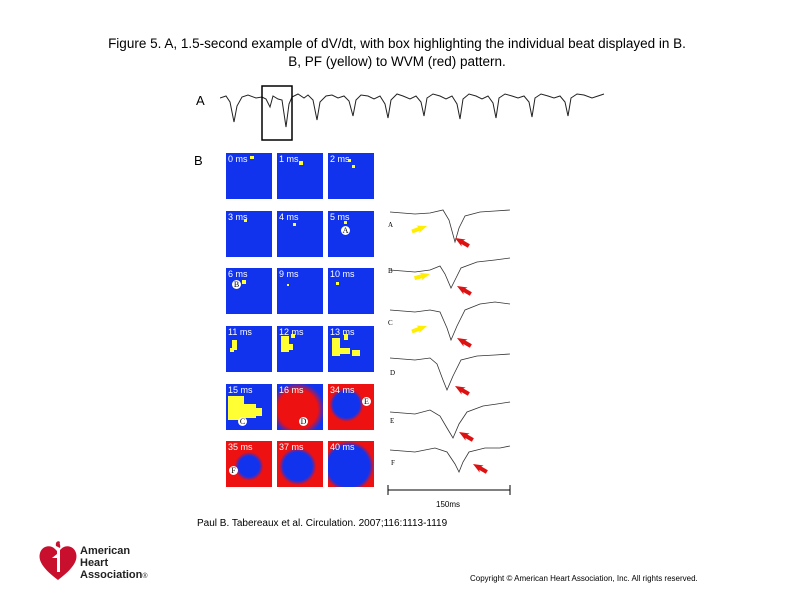 This screenshot has height=595, width=794. I want to click on highlight-box, so click(277, 113).